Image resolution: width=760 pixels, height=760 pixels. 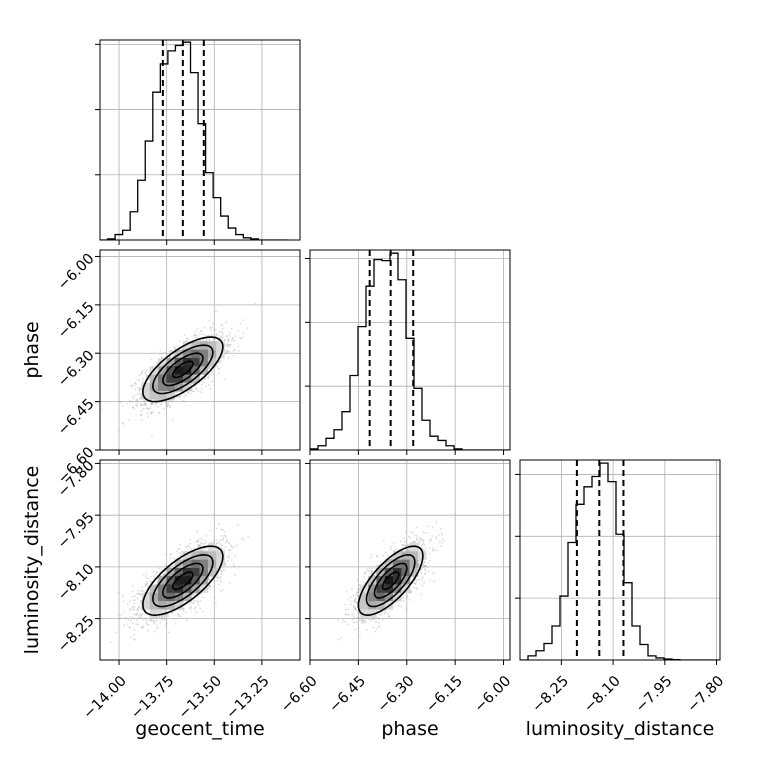 I want to click on y-tick-label: −6.15, so click(x=76, y=320).